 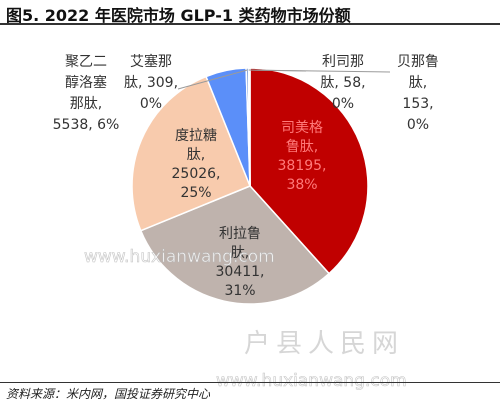 I want to click on watermark-url-bottom: www.huxianwang.com, so click(x=311, y=381).